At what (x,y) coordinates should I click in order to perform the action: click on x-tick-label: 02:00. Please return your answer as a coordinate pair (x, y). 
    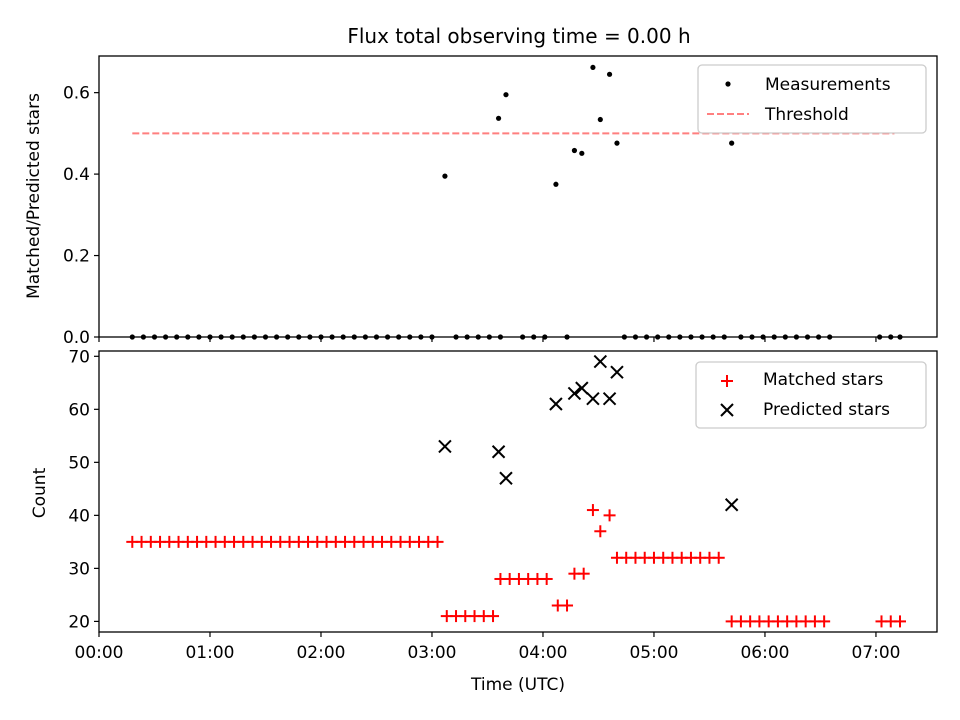
    Looking at the image, I should click on (320, 653).